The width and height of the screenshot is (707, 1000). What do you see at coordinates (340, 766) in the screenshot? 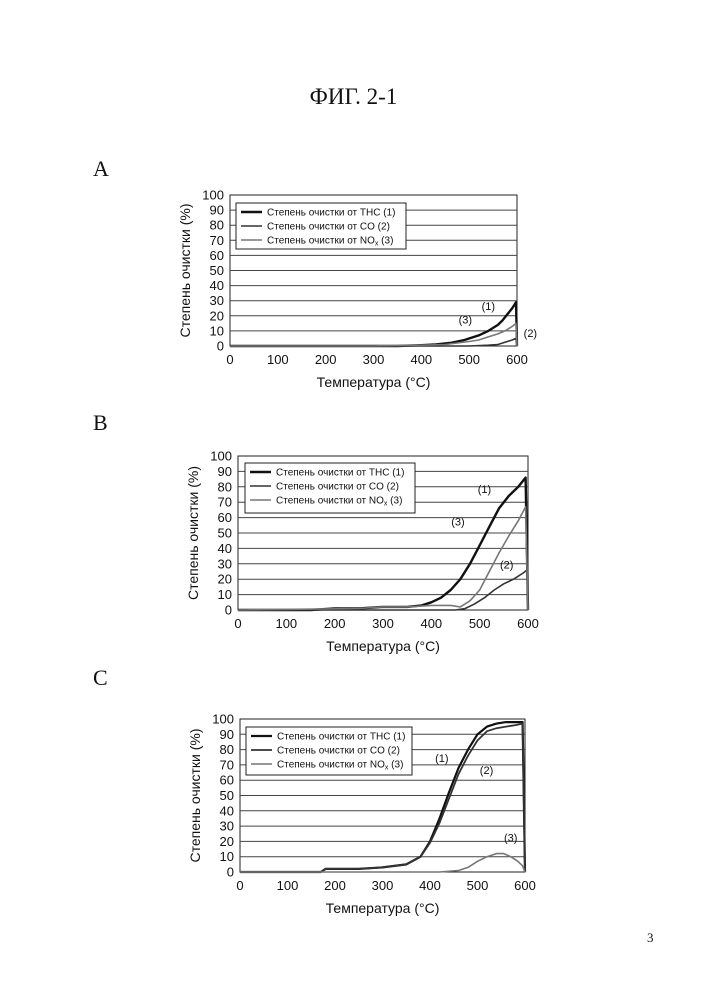
I see `legend-entry-3: Степень очистки от NOx (3)` at bounding box center [340, 766].